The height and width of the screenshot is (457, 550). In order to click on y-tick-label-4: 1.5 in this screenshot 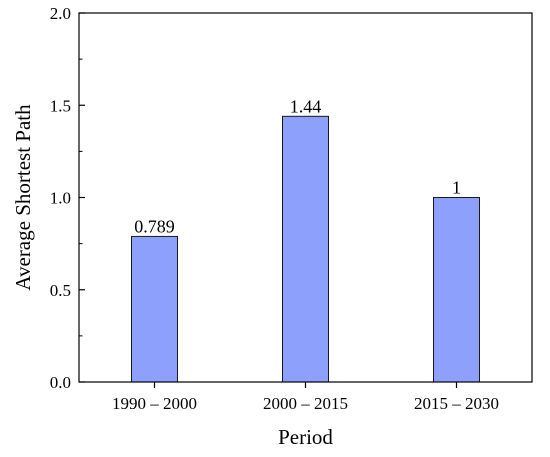, I will do `click(60, 105)`.